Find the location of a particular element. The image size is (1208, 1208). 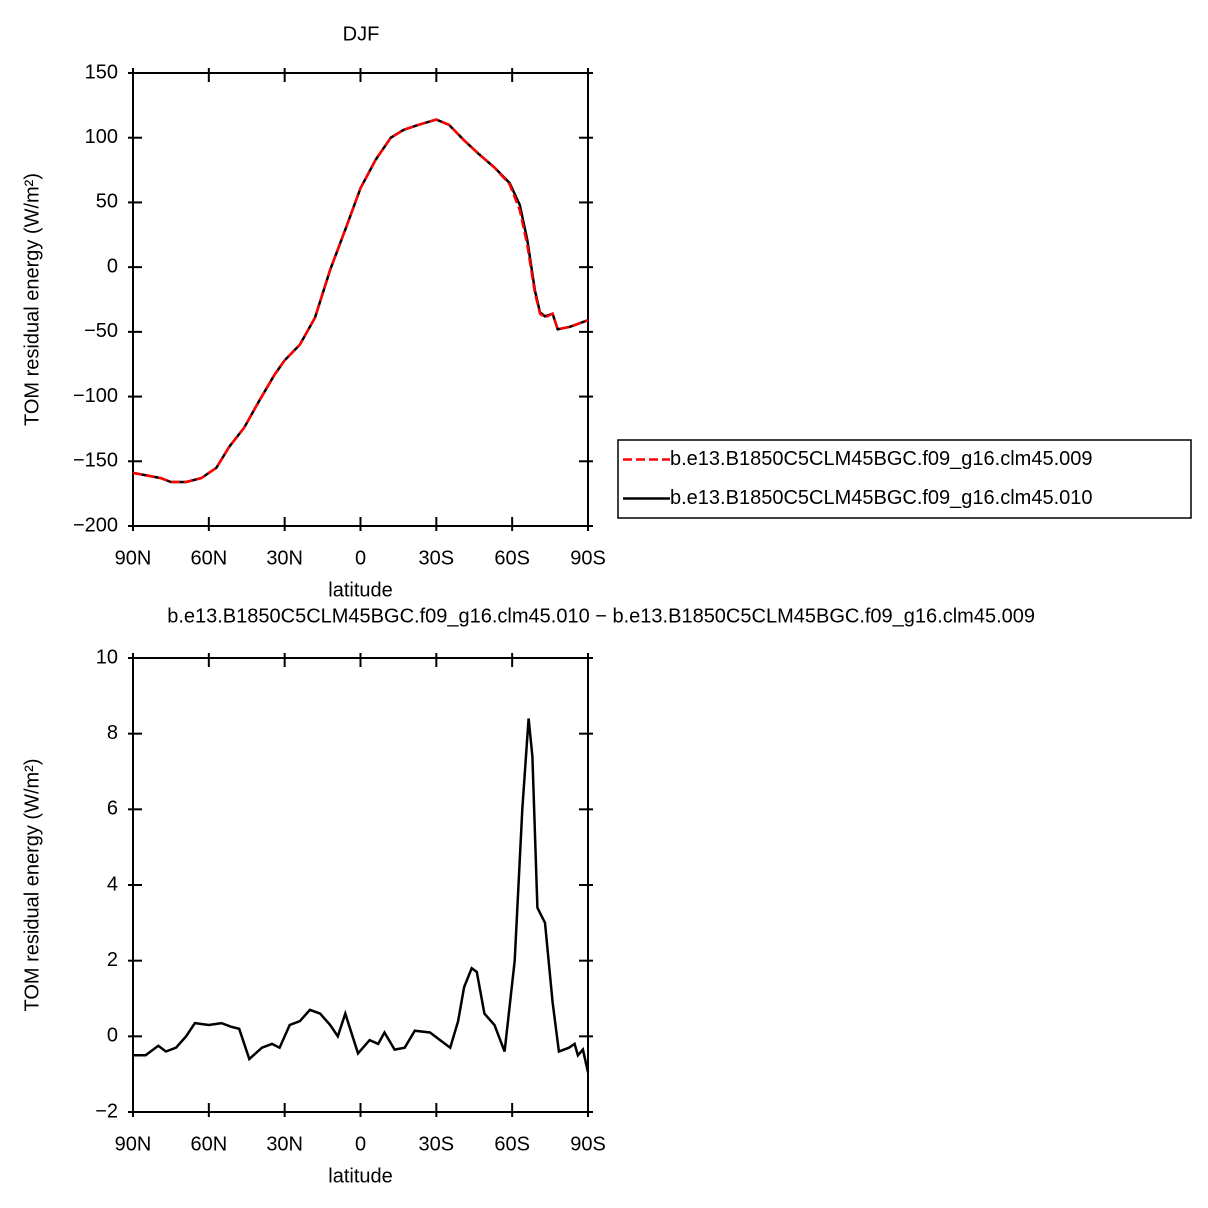

legend-label: b.e13.B1850C5CLM45BGC.f09_g16.clm45.009 is located at coordinates (881, 459).